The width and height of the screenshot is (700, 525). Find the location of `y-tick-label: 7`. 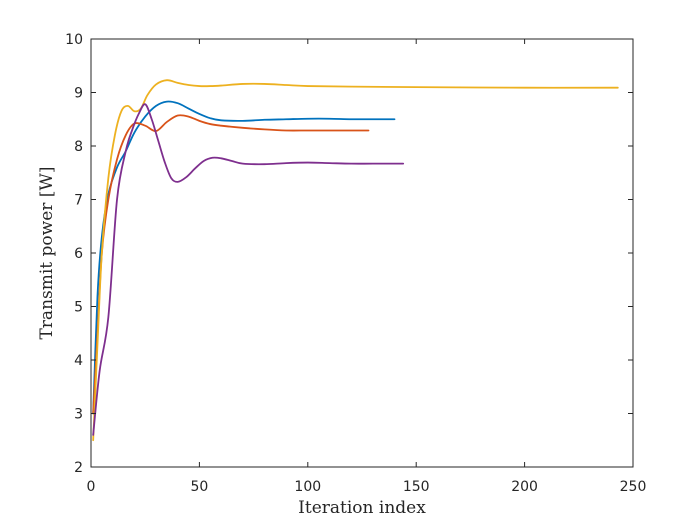

y-tick-label: 7 is located at coordinates (78, 201).